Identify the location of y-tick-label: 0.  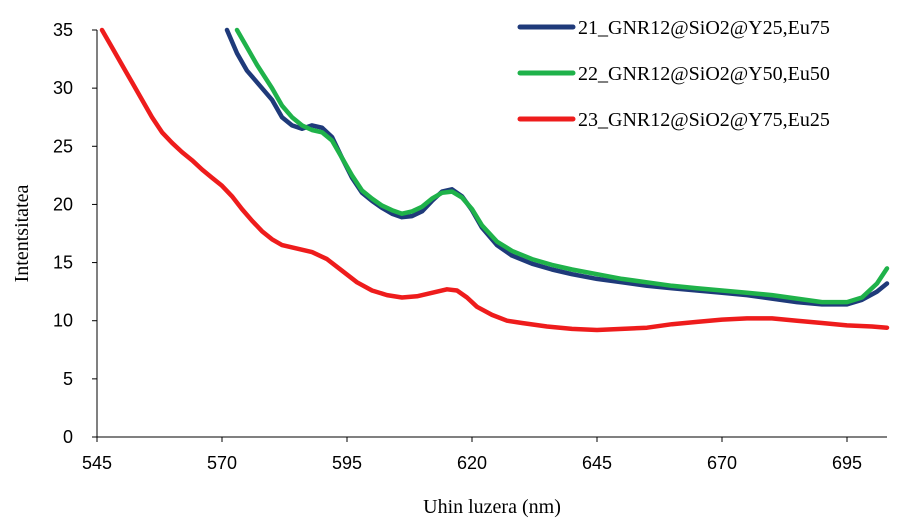
(68, 437).